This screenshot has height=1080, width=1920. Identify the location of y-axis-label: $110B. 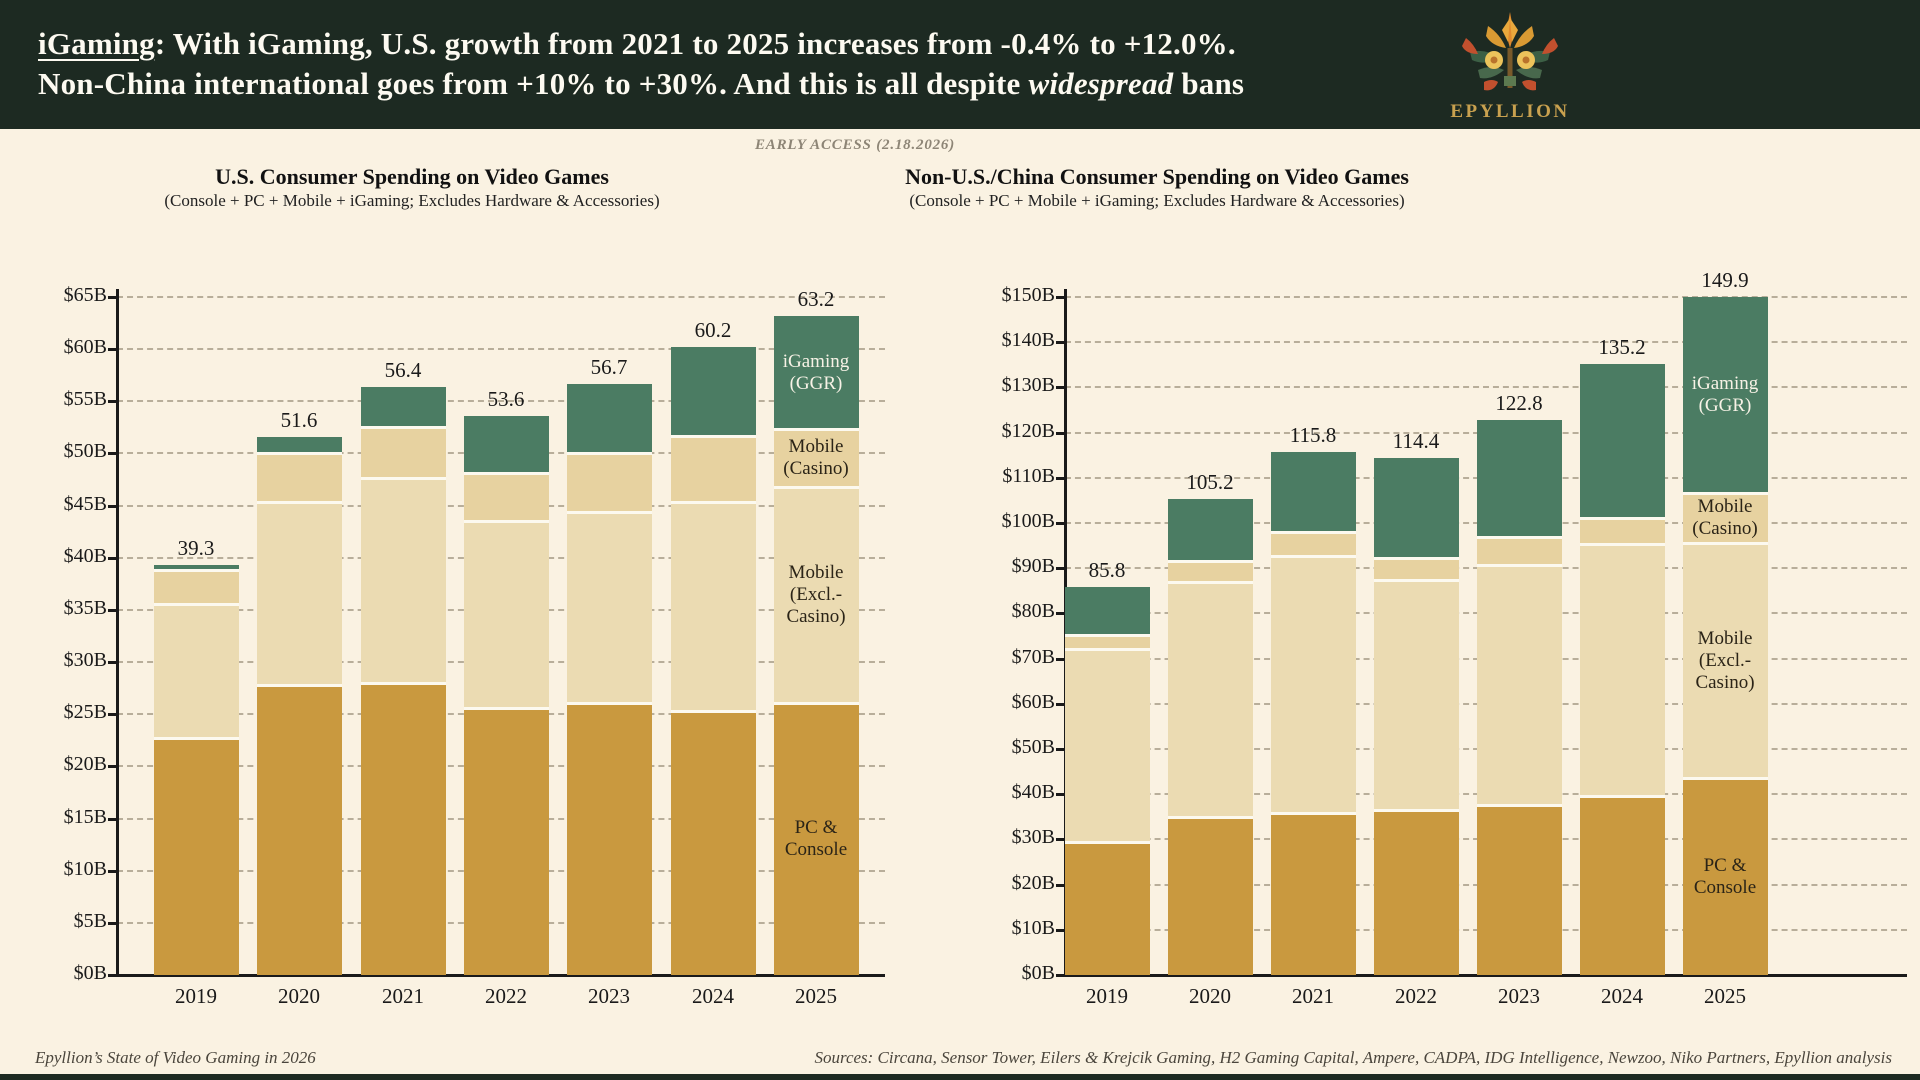
(1028, 475).